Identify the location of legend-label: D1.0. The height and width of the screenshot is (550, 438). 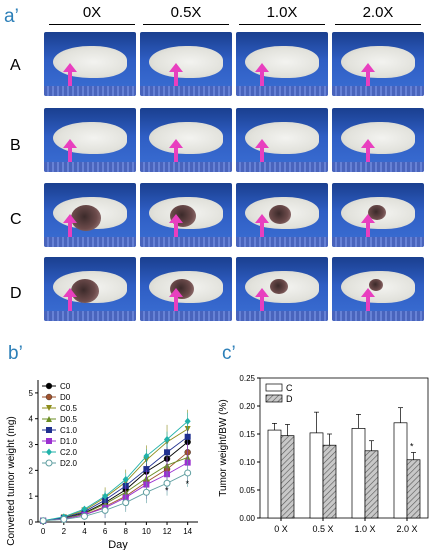
(68, 441).